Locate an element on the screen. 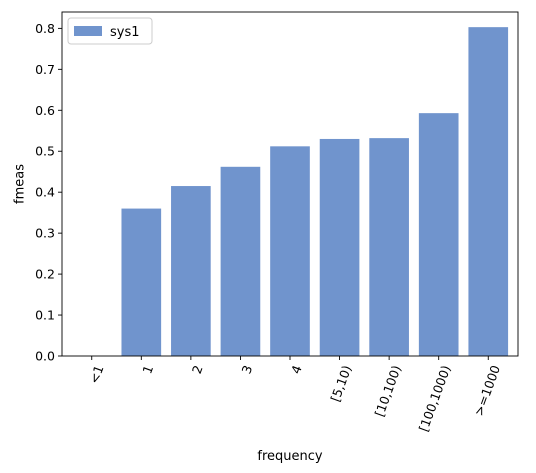 The width and height of the screenshot is (536, 473). y-axis: 0.0 0.1 0.2 0.3 0.4 0.5 0.6 0.7 0.8 is located at coordinates (48, 192).